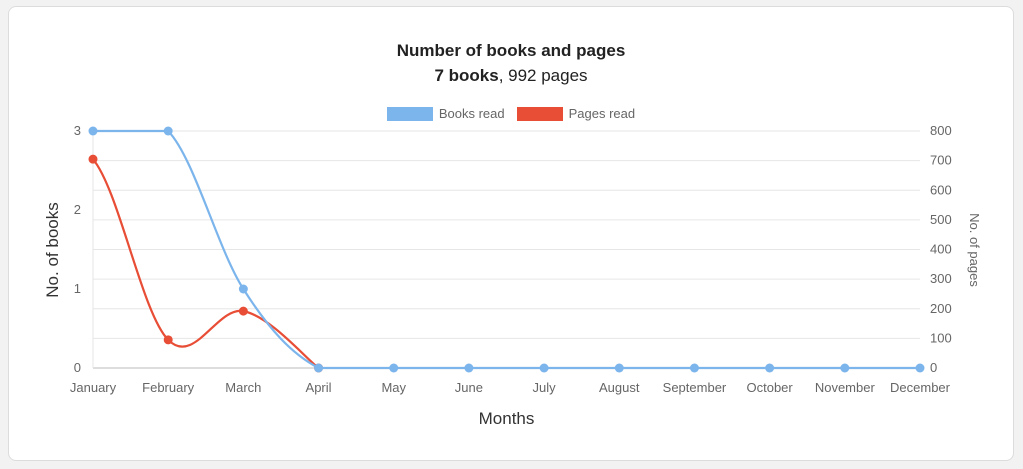  I want to click on legend-swatch-books, so click(409, 113).